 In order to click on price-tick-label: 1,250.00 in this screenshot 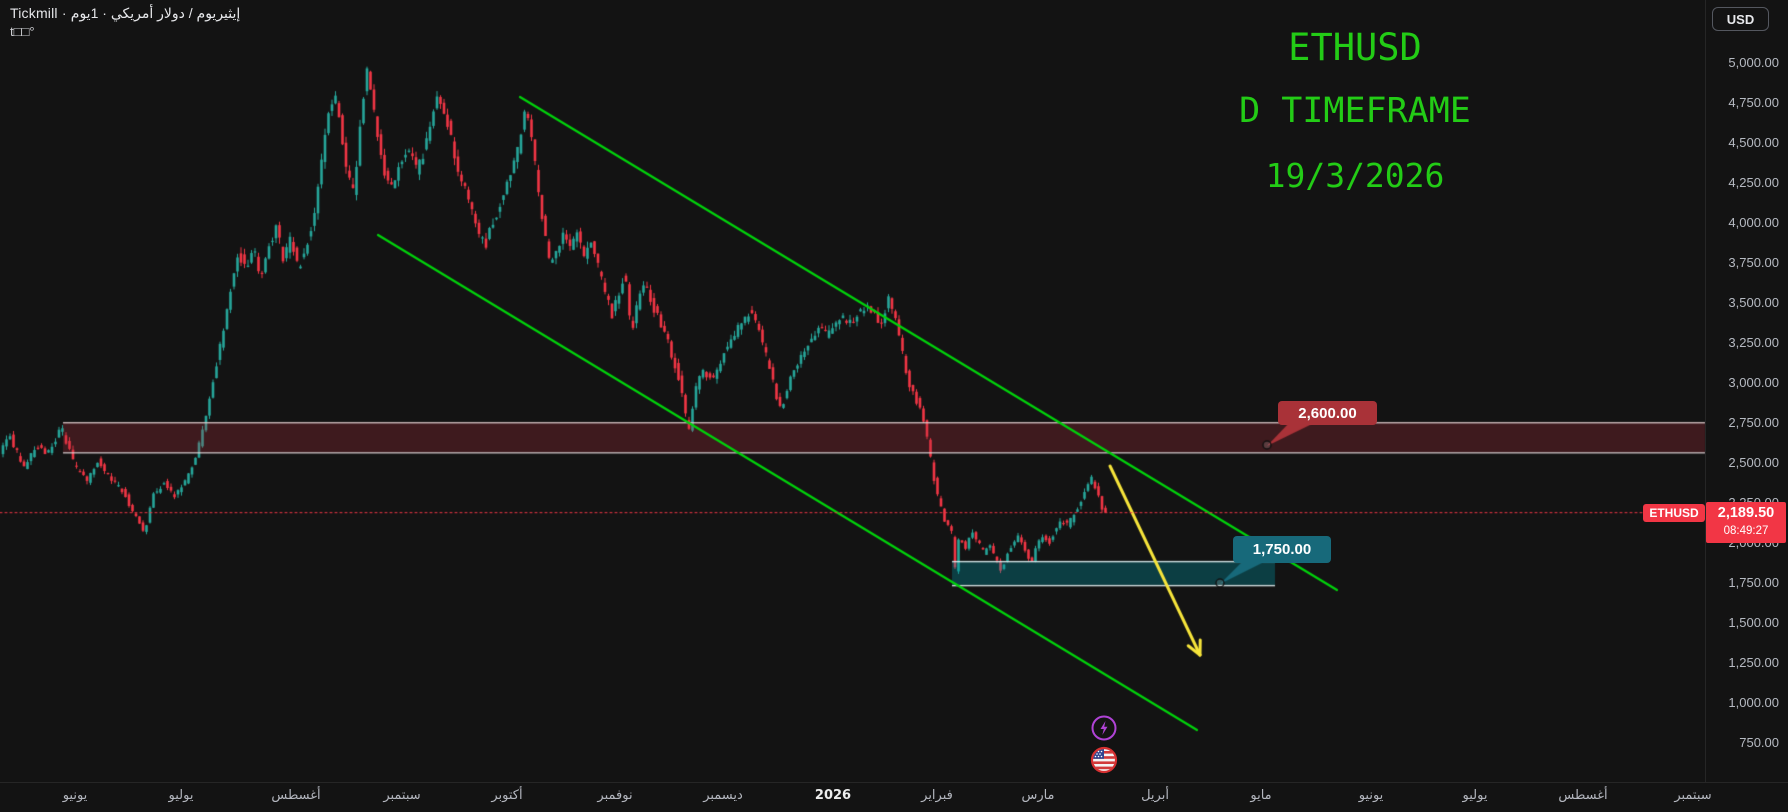, I will do `click(1753, 662)`.